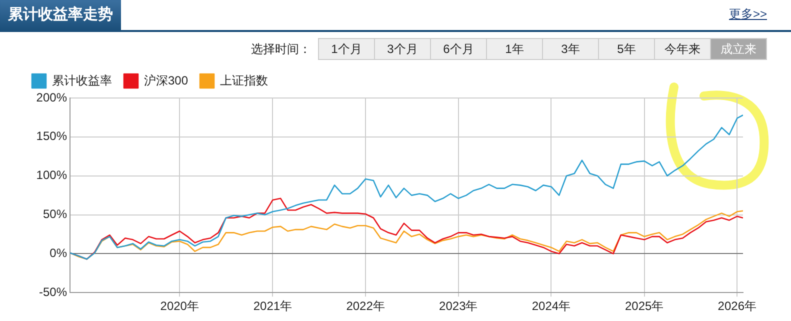 This screenshot has height=321, width=791. I want to click on x-tick-label: 2023年, so click(458, 306).